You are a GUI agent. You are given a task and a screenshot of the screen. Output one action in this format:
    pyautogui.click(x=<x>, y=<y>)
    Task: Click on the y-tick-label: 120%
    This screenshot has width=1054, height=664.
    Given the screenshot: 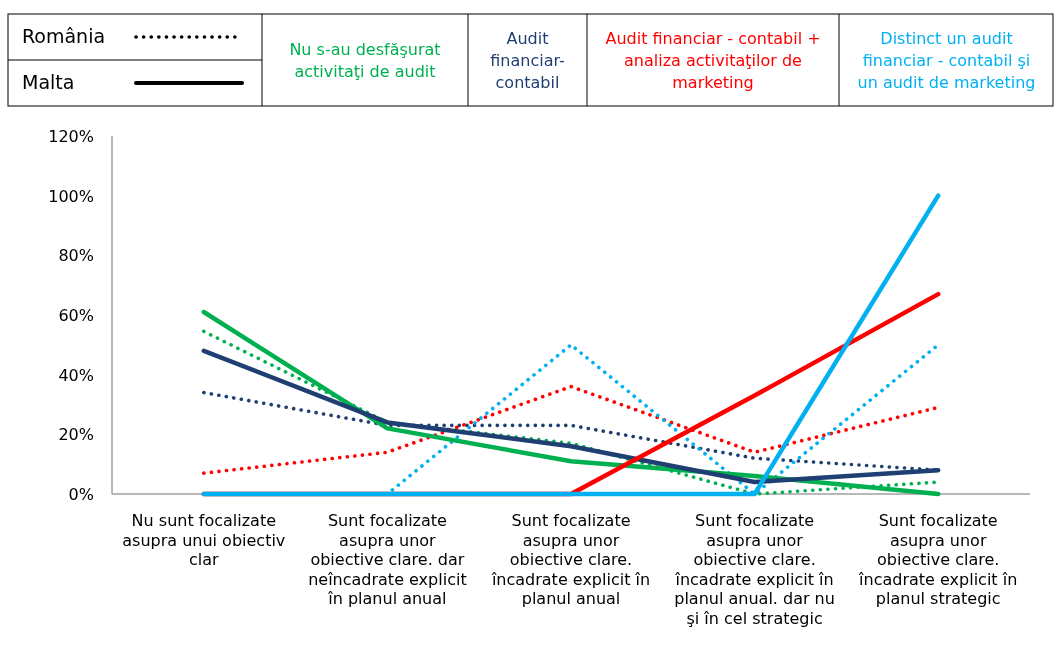 What is the action you would take?
    pyautogui.click(x=71, y=136)
    